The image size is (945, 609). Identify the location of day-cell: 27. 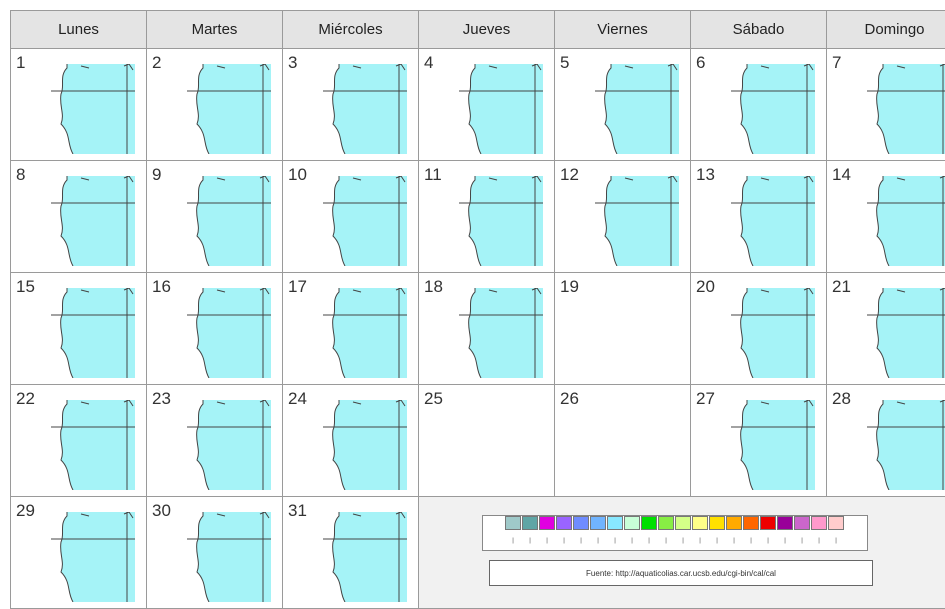
(759, 441).